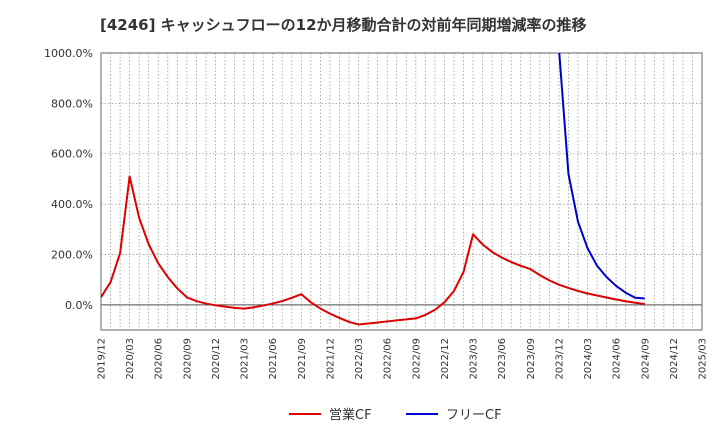 The image size is (720, 440). Describe the element at coordinates (68, 53) in the screenshot. I see `y-tick-label: 1000.0%` at that location.